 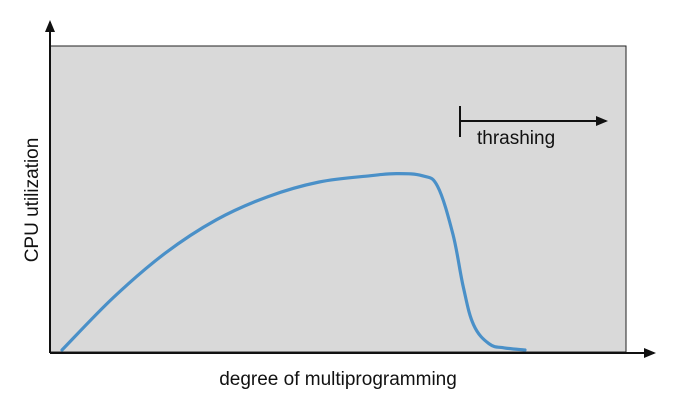 I want to click on thrashing-label: thrashing, so click(x=516, y=138).